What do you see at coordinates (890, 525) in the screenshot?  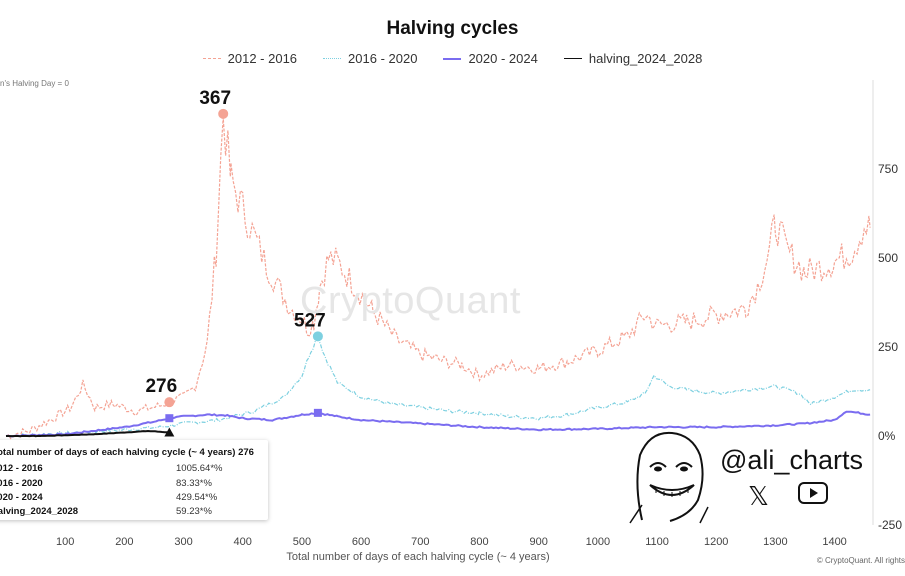 I see `y-tick-label: -250` at bounding box center [890, 525].